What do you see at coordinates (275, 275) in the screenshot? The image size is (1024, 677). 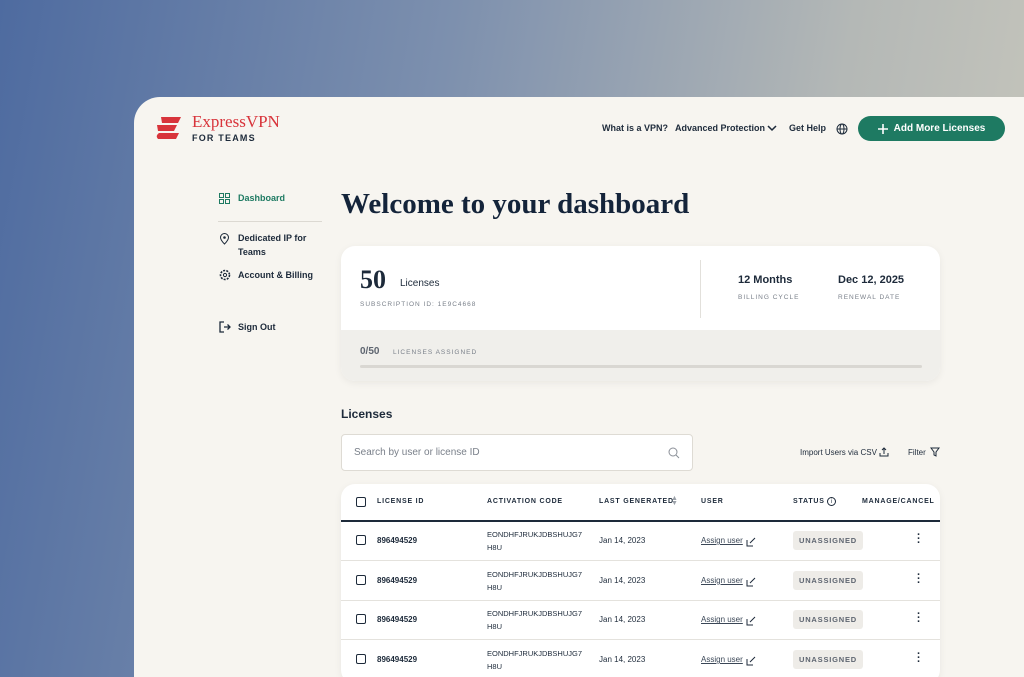 I see `sidebar-item: Account & Billing` at bounding box center [275, 275].